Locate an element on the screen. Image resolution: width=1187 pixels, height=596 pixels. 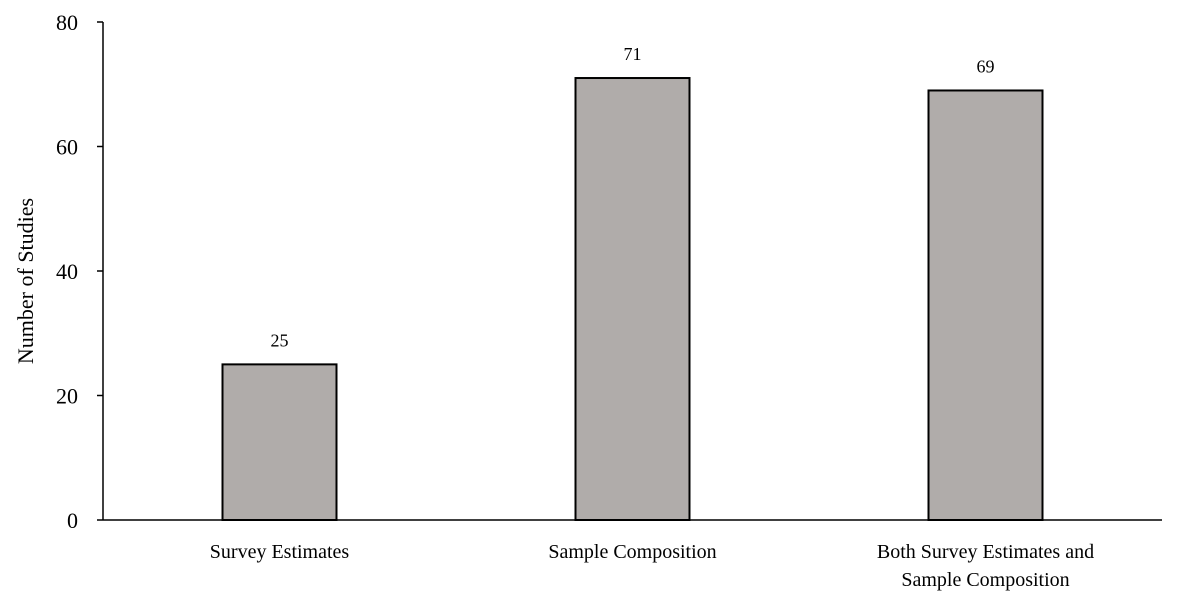
y-tick-label: 60 is located at coordinates (67, 147).